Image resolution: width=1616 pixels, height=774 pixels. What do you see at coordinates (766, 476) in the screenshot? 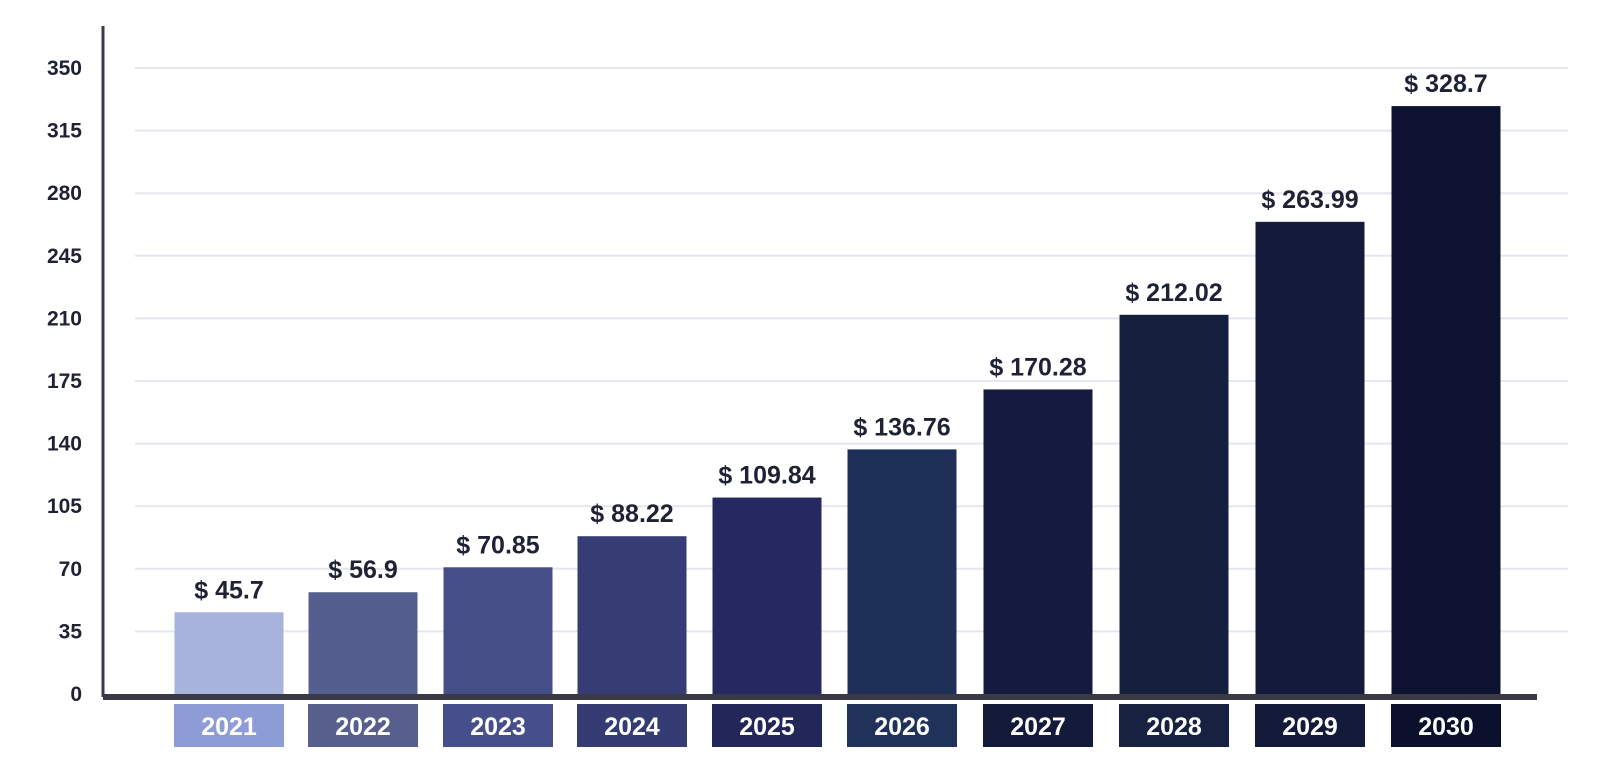
I see `data-label: $ 109.84` at bounding box center [766, 476].